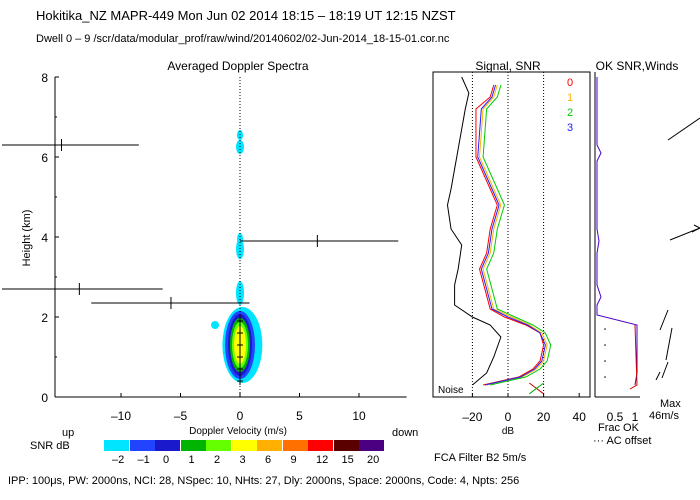  Describe the element at coordinates (322, 460) in the screenshot. I see `colorbar-level: 12` at that location.